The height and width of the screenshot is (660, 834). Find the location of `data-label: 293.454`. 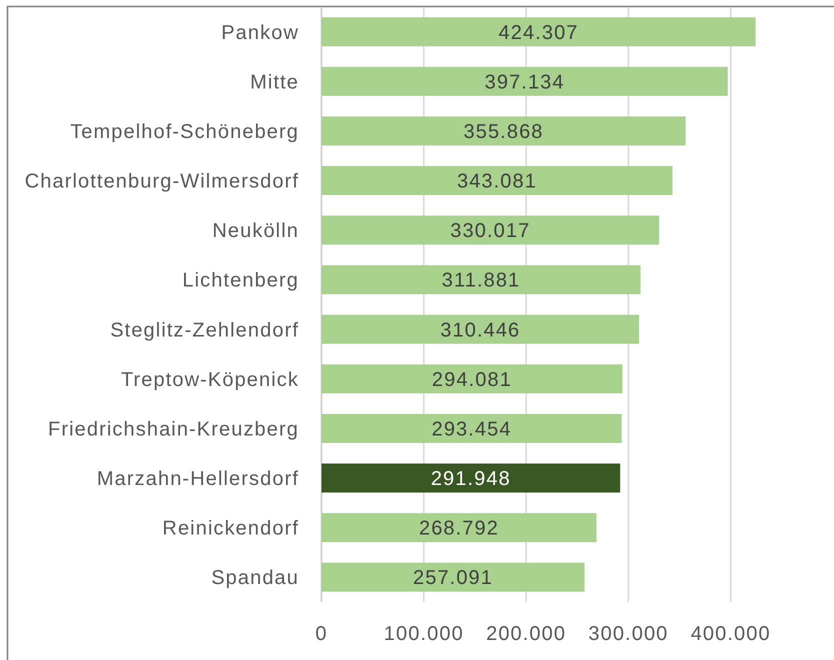

data-label: 293.454 is located at coordinates (472, 429).